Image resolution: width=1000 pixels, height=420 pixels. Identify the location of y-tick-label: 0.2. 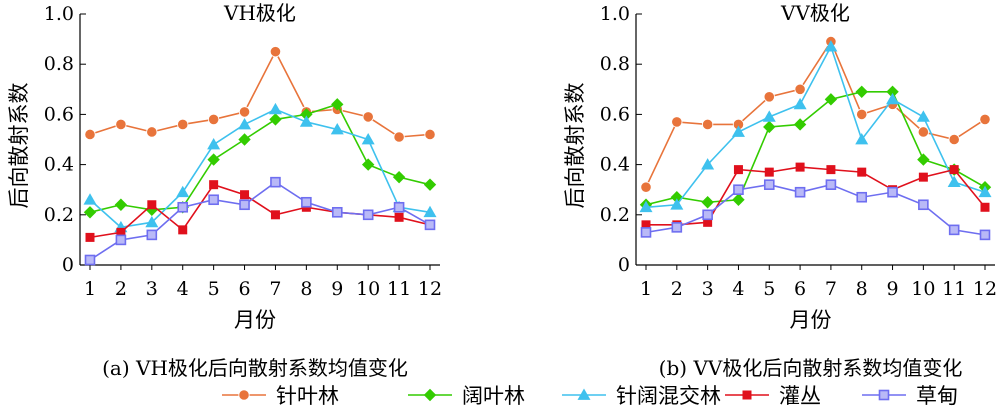
(615, 215).